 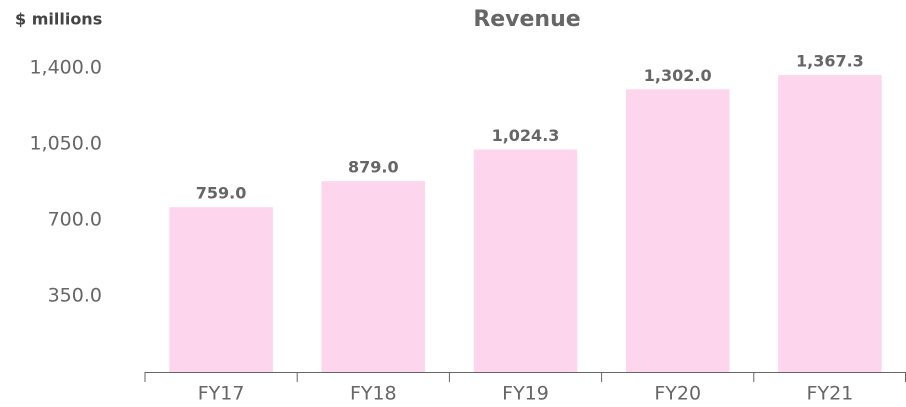 What do you see at coordinates (677, 394) in the screenshot?
I see `x-tick-label: FY20` at bounding box center [677, 394].